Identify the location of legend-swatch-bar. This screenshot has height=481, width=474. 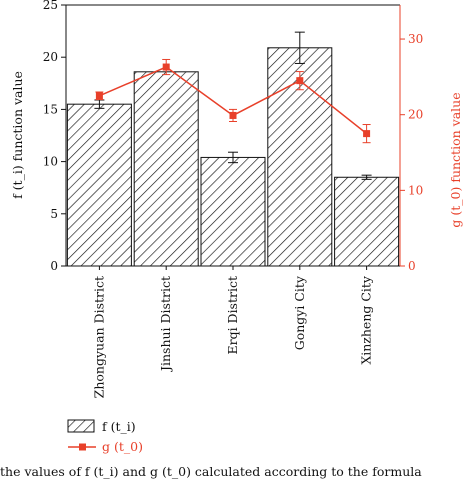
(81, 426).